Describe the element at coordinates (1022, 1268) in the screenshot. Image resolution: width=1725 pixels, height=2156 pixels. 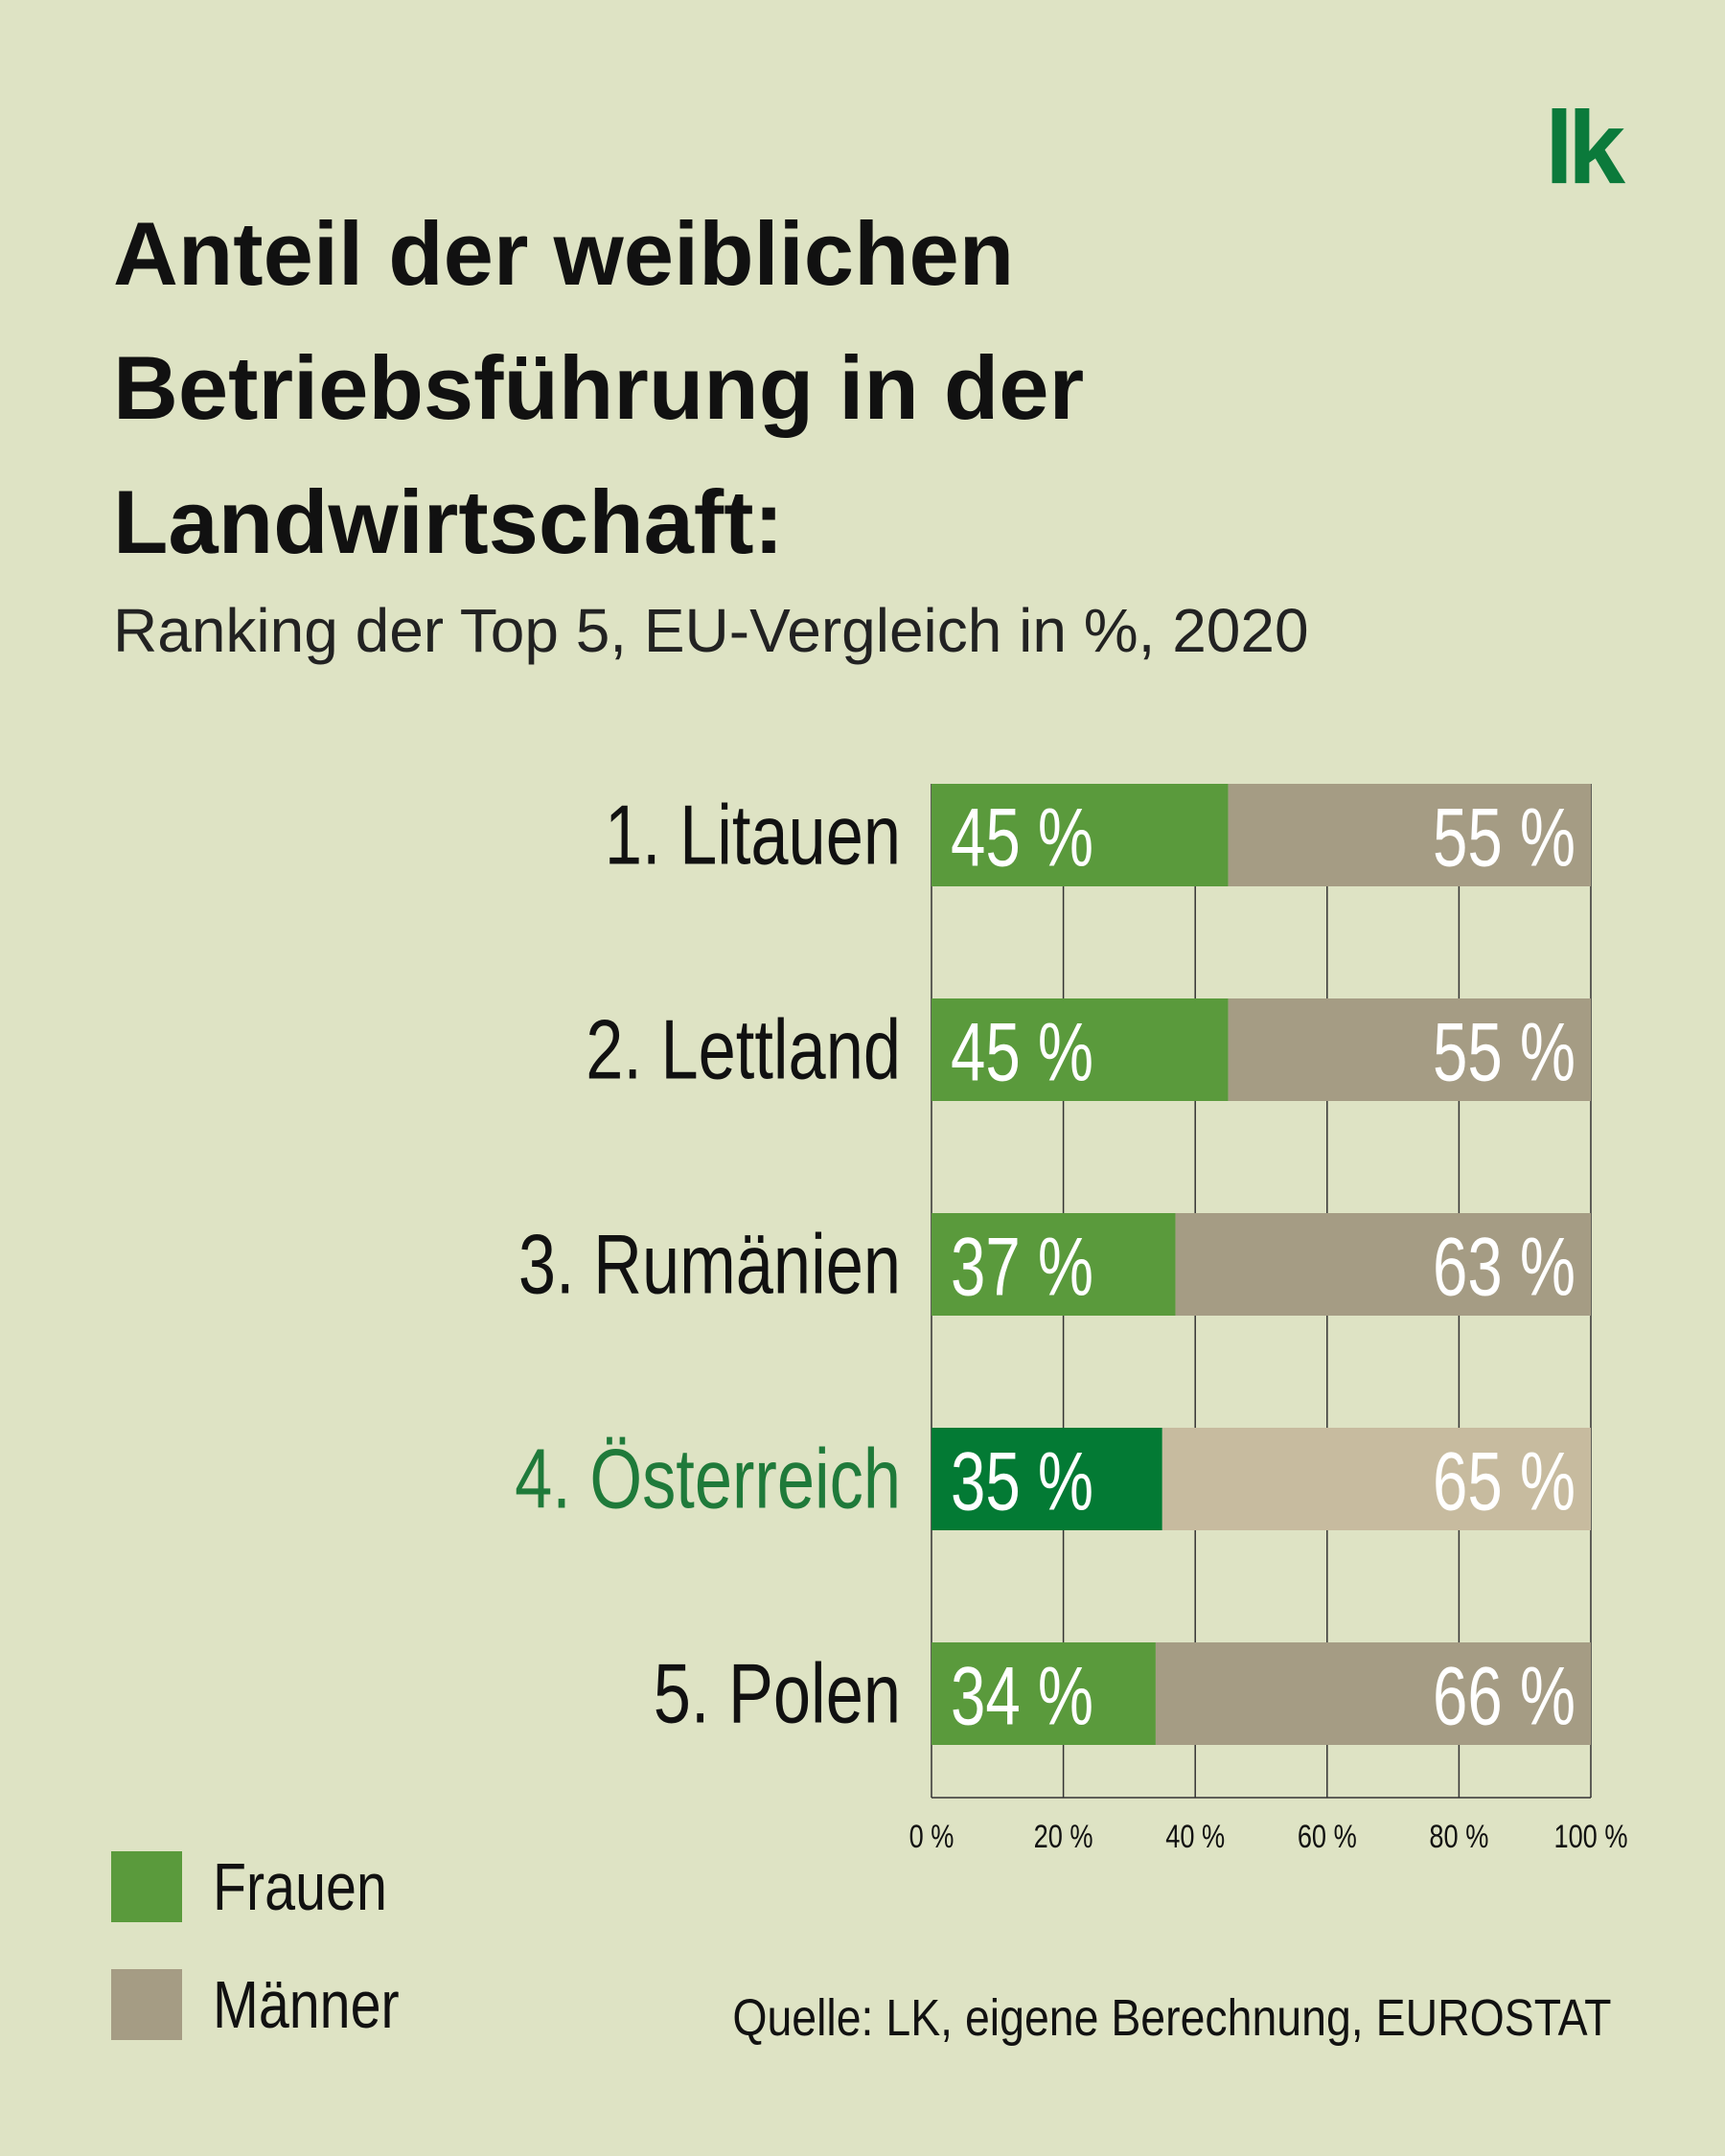
I see `data-label-frauen: 37 %` at that location.